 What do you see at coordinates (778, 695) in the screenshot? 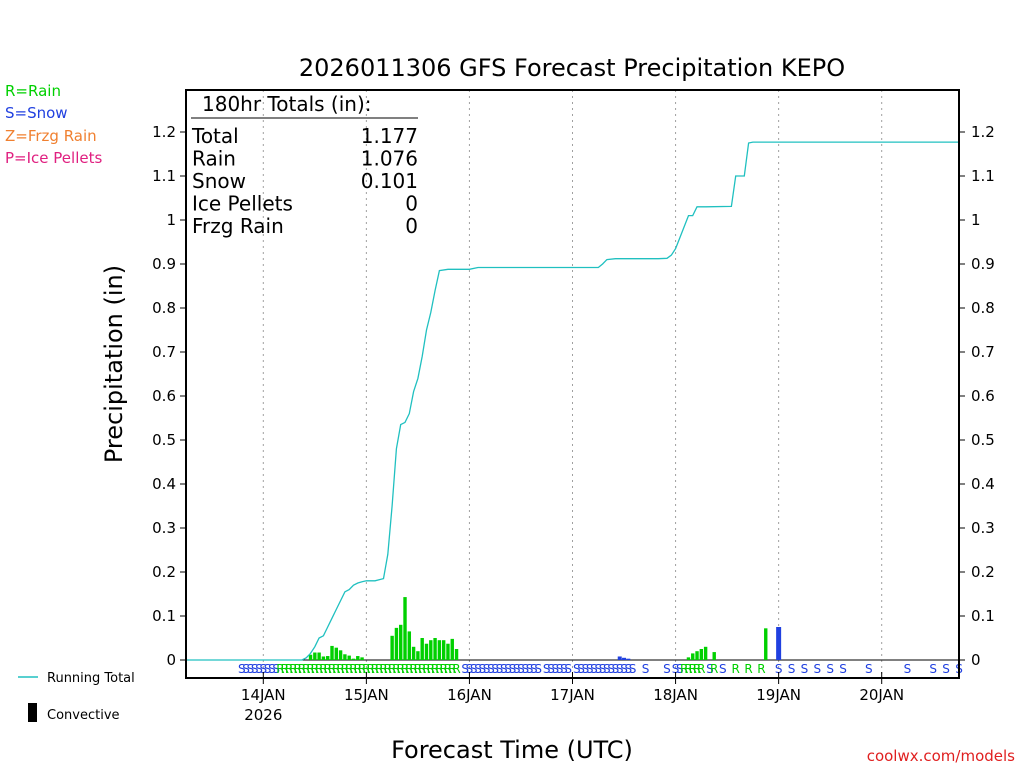
I see `x-tick-label: 19JAN` at bounding box center [778, 695].